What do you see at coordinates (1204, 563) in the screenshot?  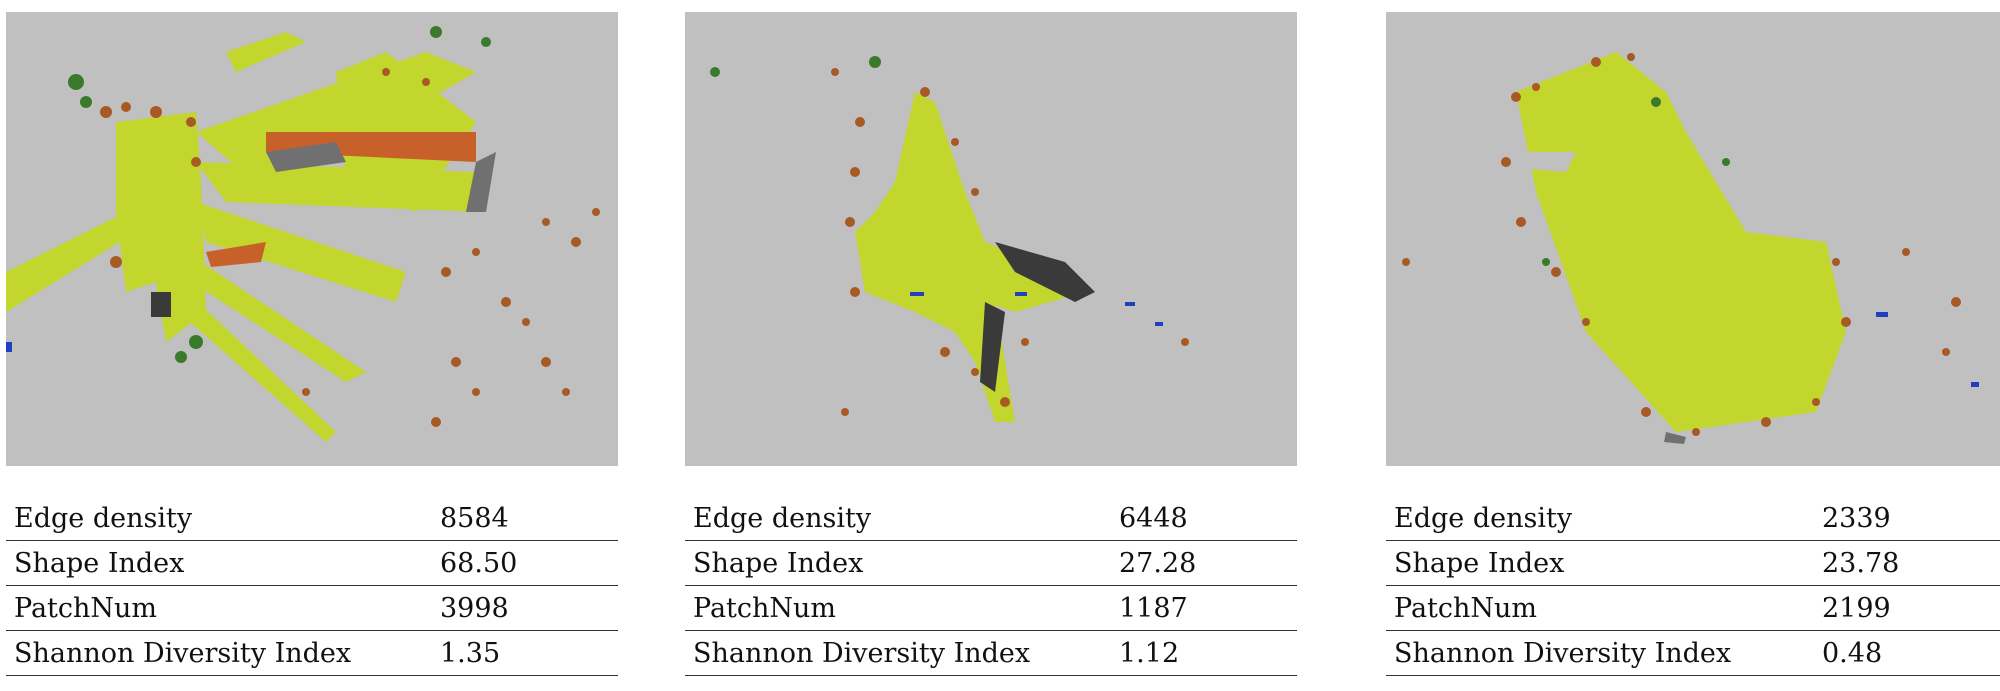 I see `metric-value: 27.28` at bounding box center [1204, 563].